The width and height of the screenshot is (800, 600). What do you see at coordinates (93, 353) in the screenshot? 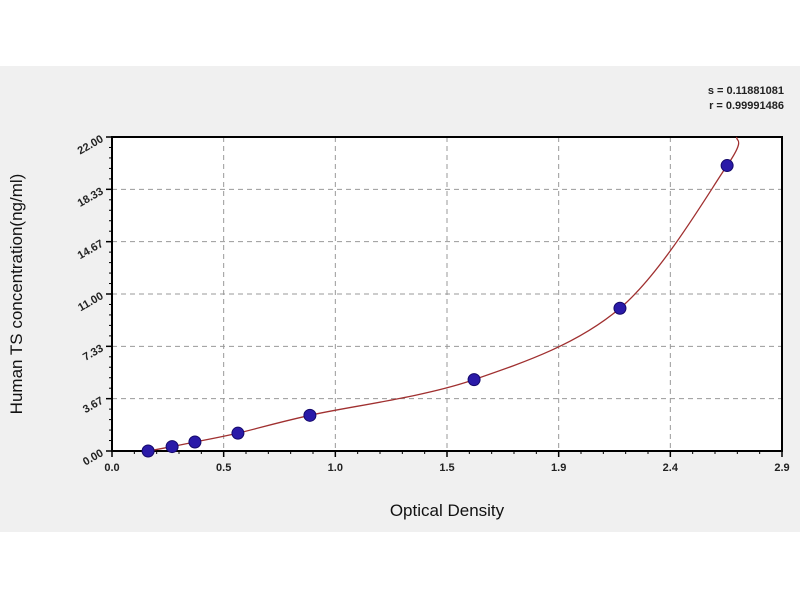
I see `y-tick-label: 7.33` at bounding box center [93, 353].